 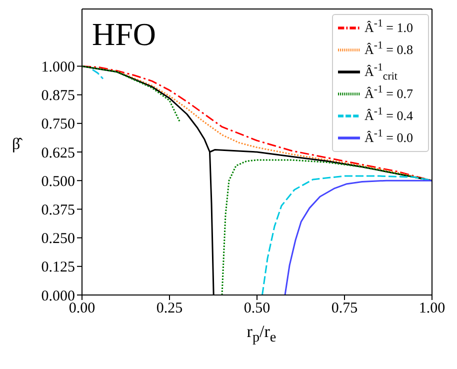 What do you see at coordinates (58, 210) in the screenshot?
I see `y-tick-label: 0.375` at bounding box center [58, 210].